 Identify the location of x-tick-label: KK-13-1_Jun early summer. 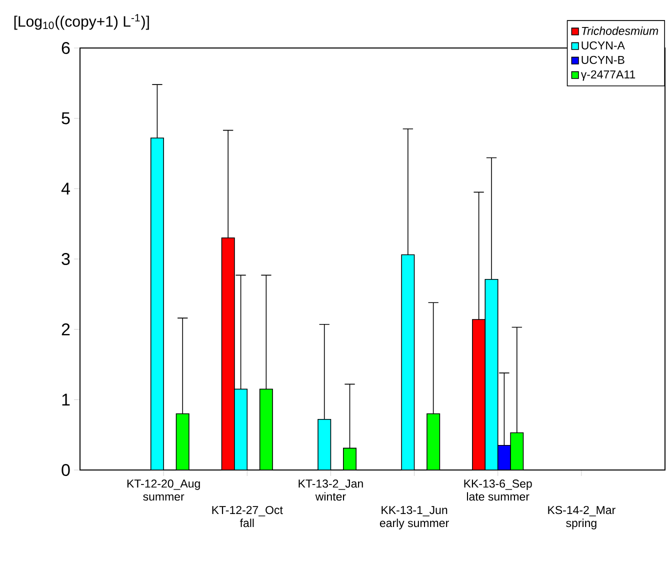
(414, 518).